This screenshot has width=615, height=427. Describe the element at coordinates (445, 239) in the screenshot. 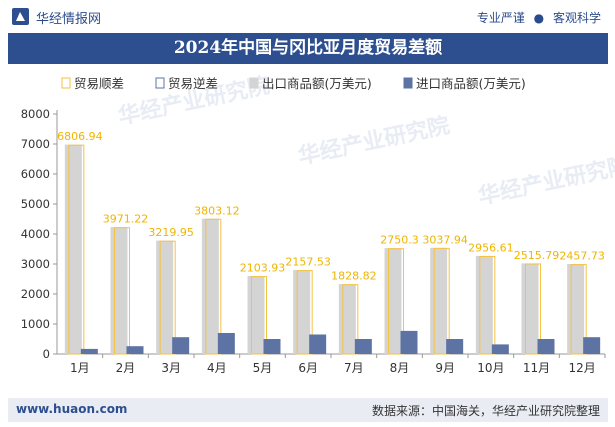

I see `surplus-data-label: 3037.94` at that location.